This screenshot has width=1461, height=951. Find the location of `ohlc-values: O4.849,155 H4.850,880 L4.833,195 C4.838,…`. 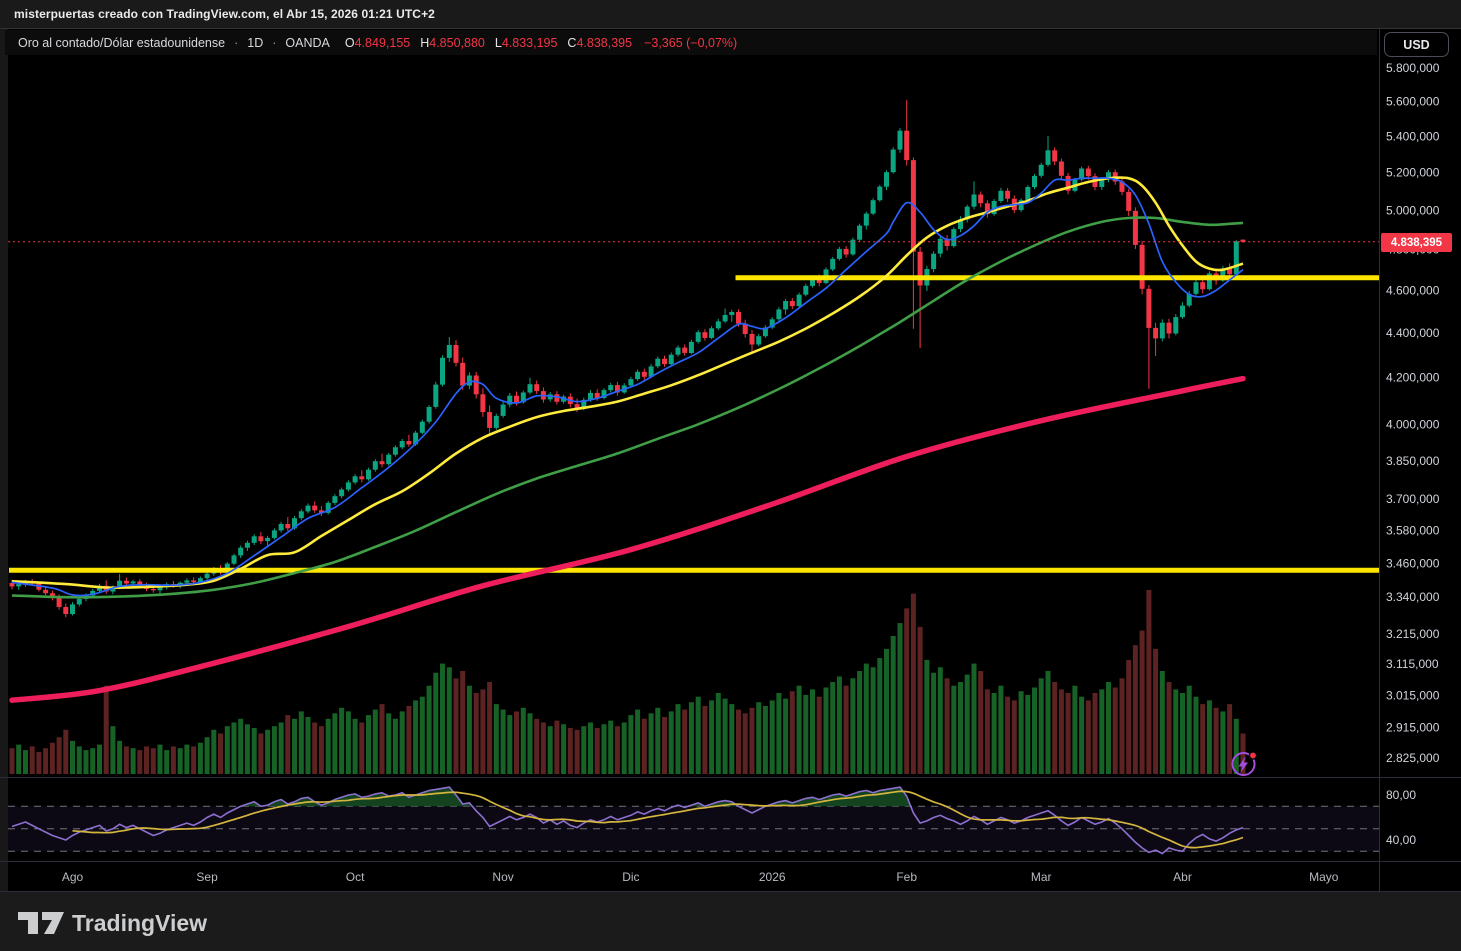

ohlc-values: O4.849,155 H4.850,880 L4.833,195 C4.838,… is located at coordinates (541, 43).